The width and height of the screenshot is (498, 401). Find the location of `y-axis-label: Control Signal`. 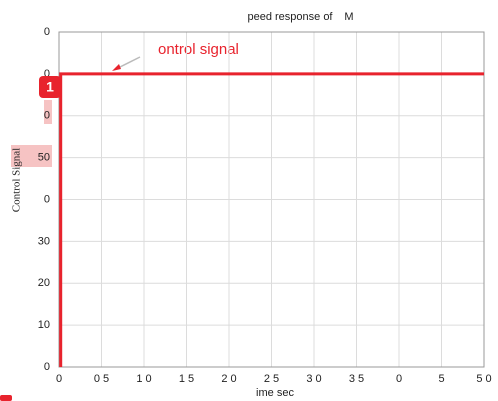

y-axis-label: Control Signal is located at coordinates (17, 180).